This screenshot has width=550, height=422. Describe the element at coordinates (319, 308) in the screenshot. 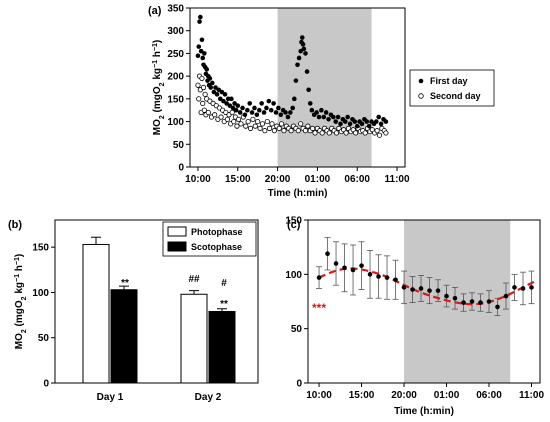

I see `significance-annotation: ***` at that location.